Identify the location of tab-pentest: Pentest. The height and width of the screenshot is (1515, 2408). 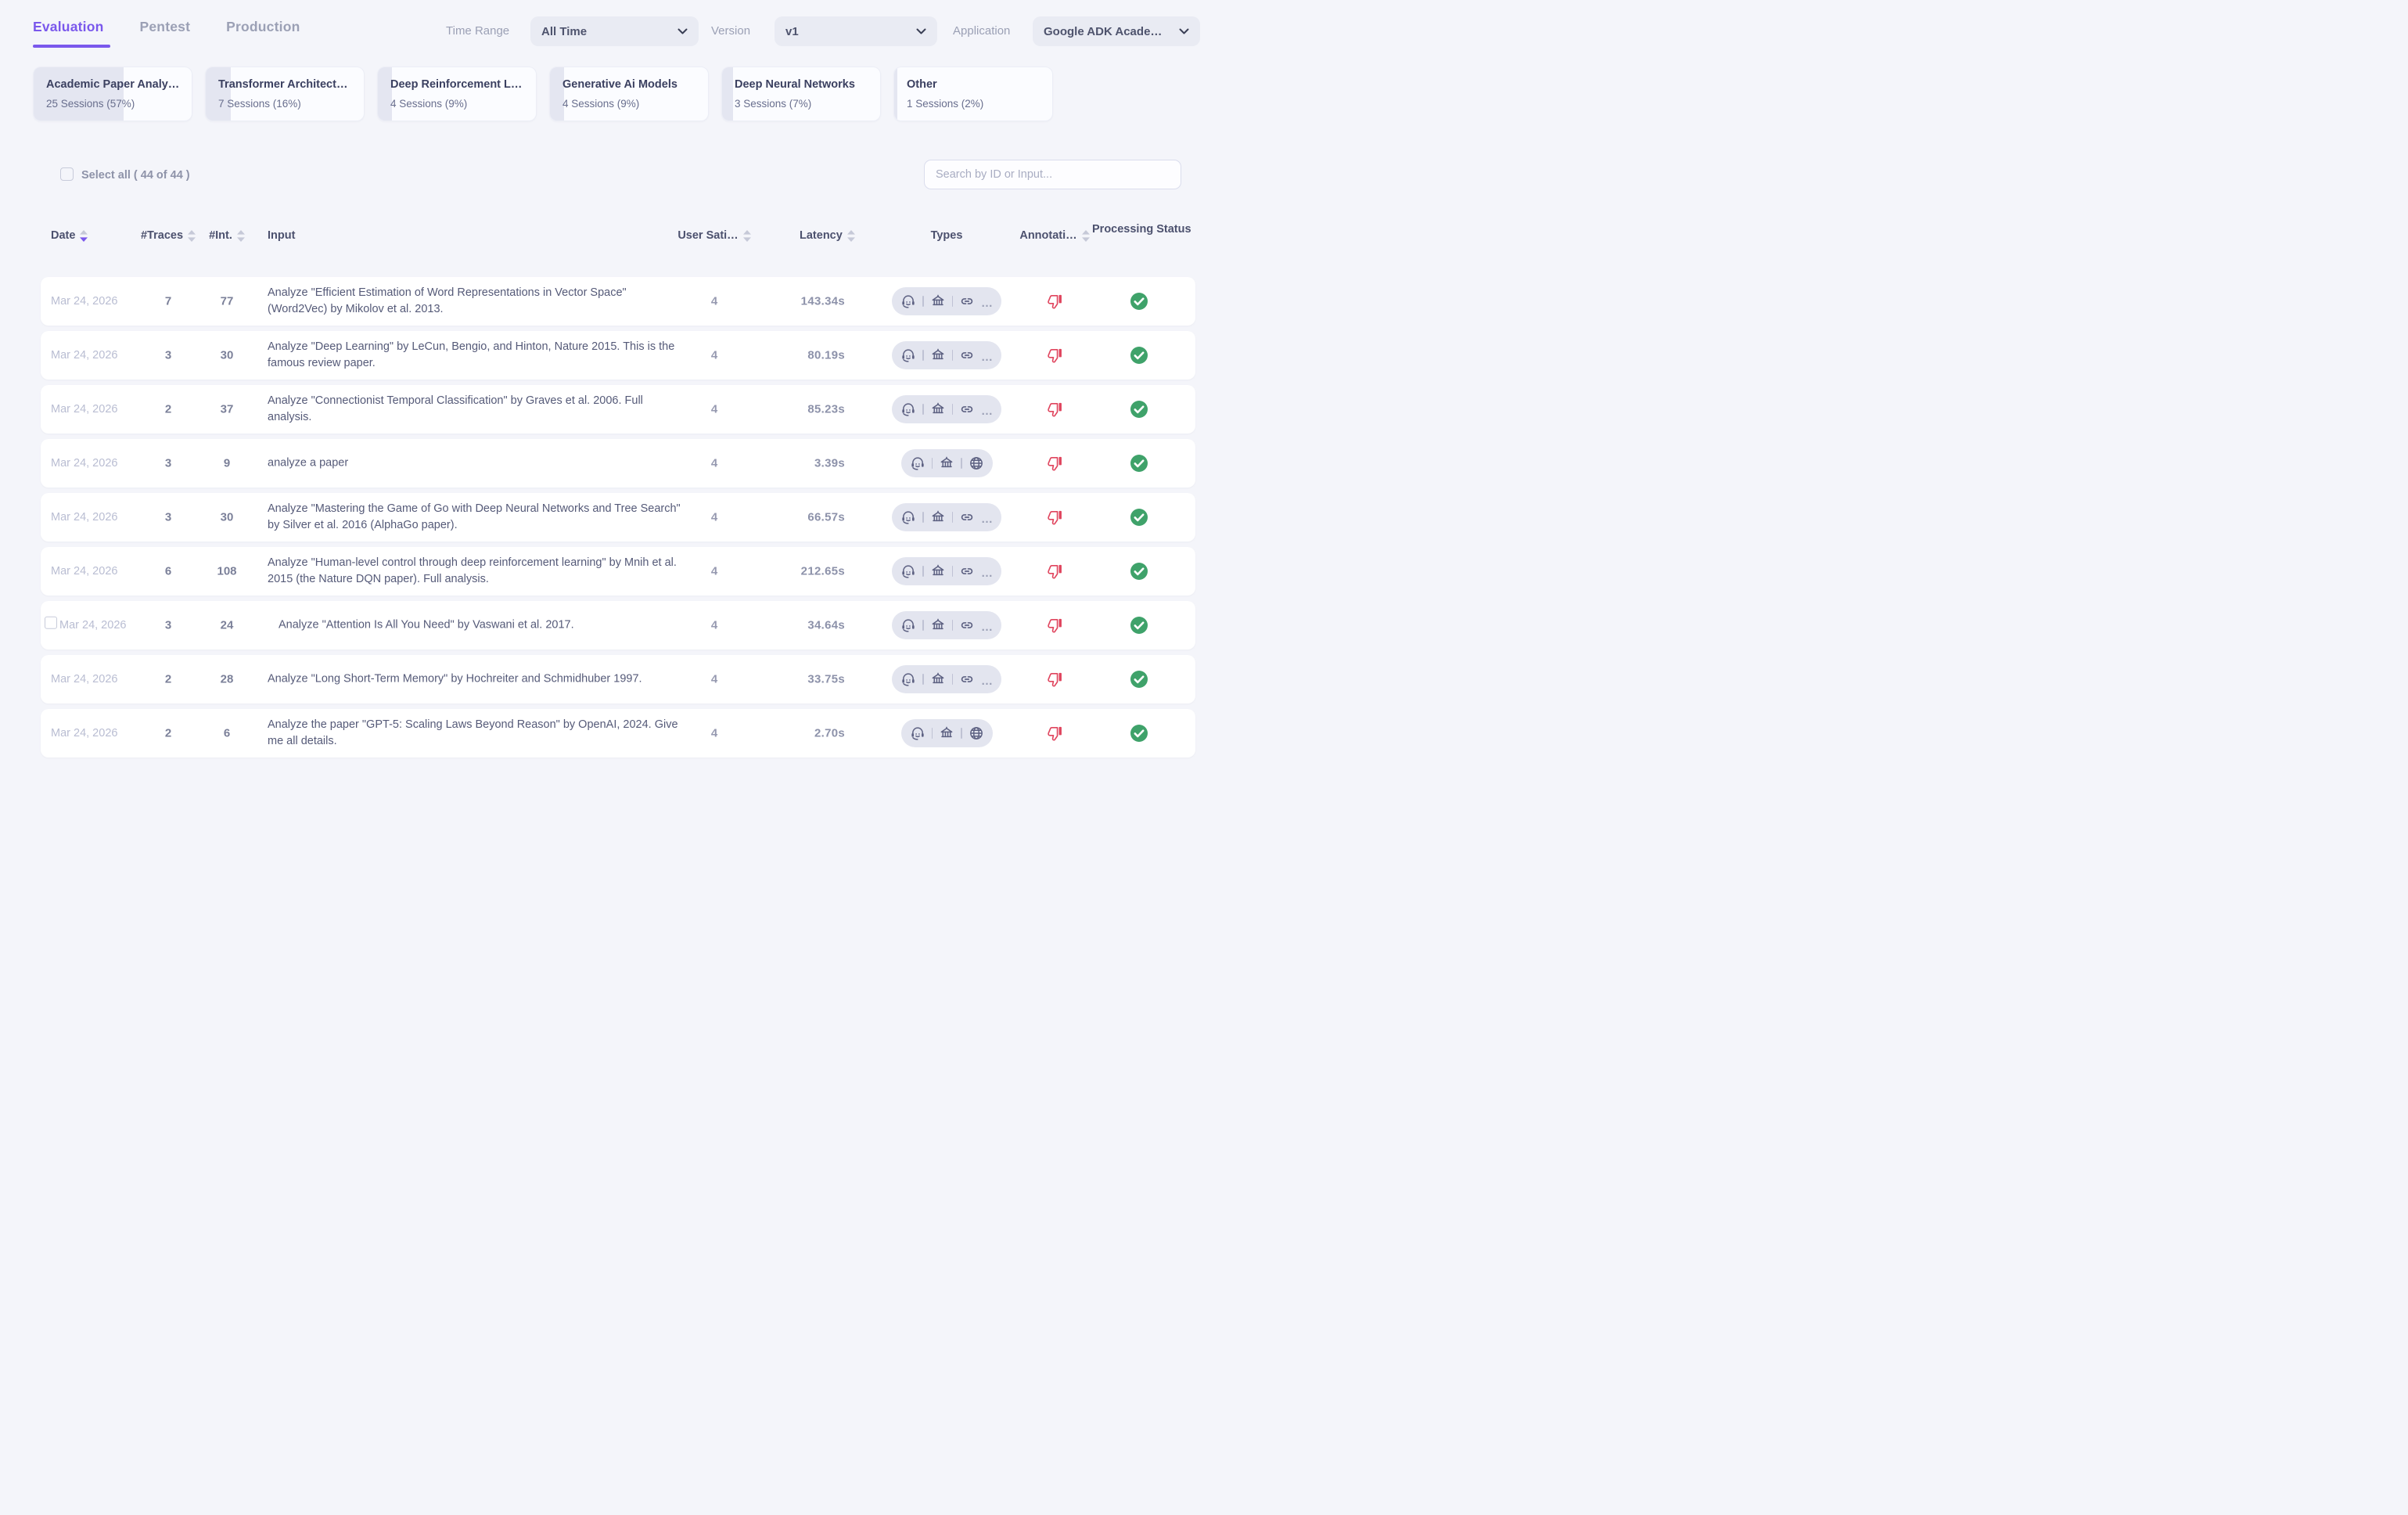
(165, 26).